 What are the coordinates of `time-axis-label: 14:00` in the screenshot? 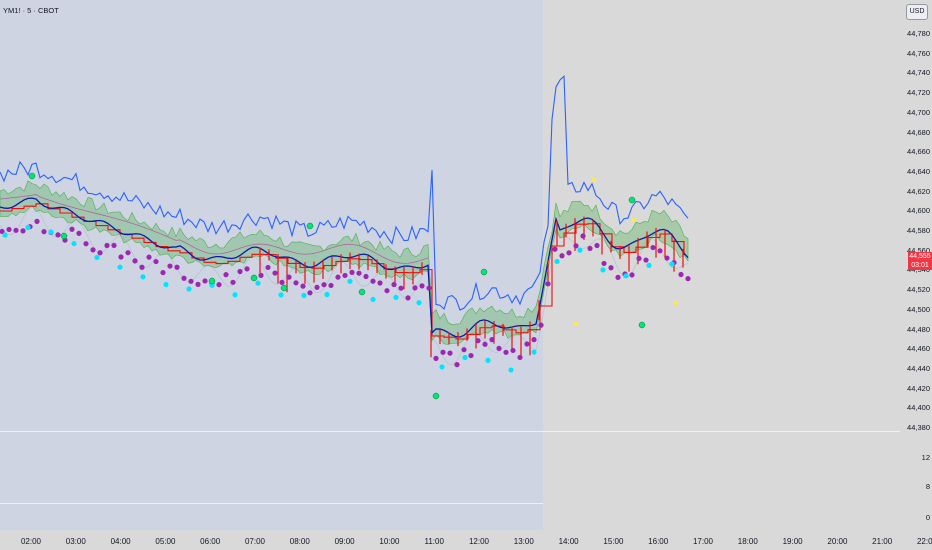 It's located at (568, 541).